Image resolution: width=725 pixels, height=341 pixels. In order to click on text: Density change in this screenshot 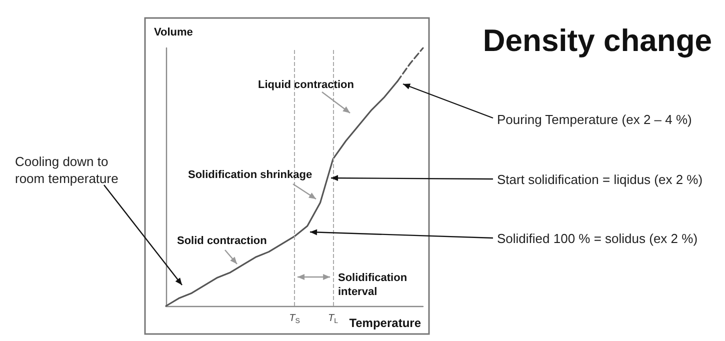, I will do `click(597, 40)`.